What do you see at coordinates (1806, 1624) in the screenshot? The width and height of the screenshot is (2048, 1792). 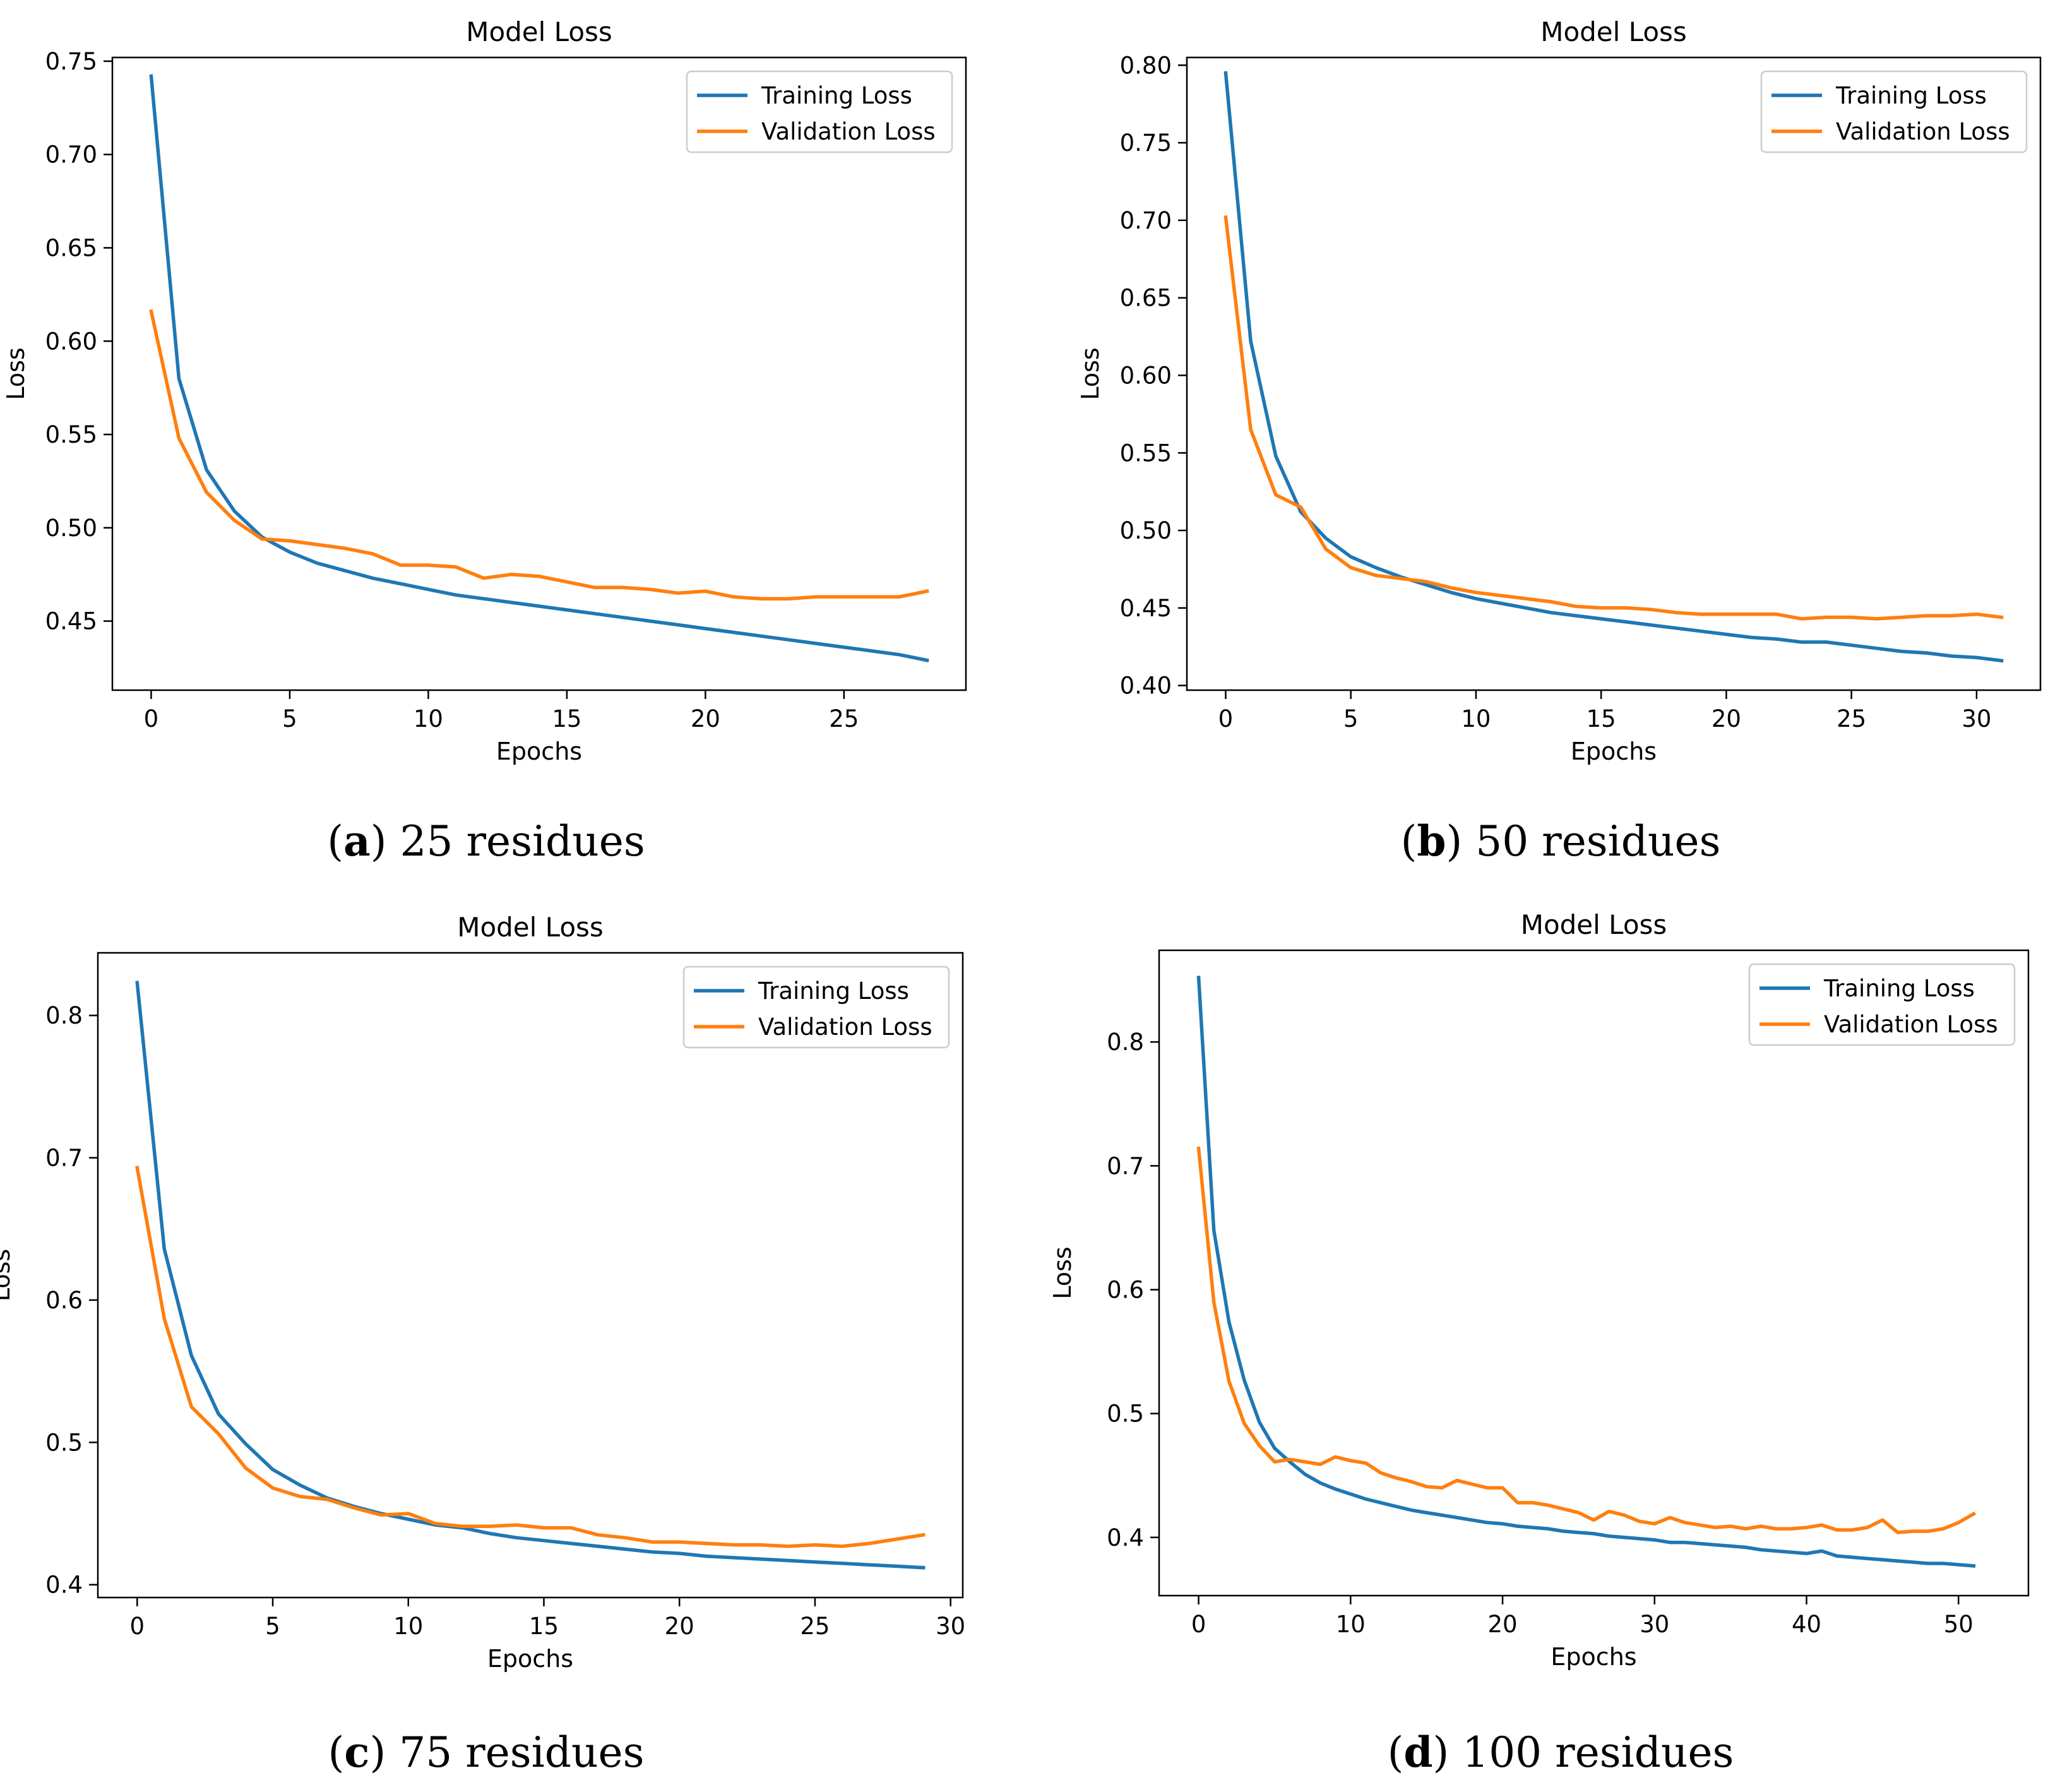 I see `x-tick-label: 40` at bounding box center [1806, 1624].